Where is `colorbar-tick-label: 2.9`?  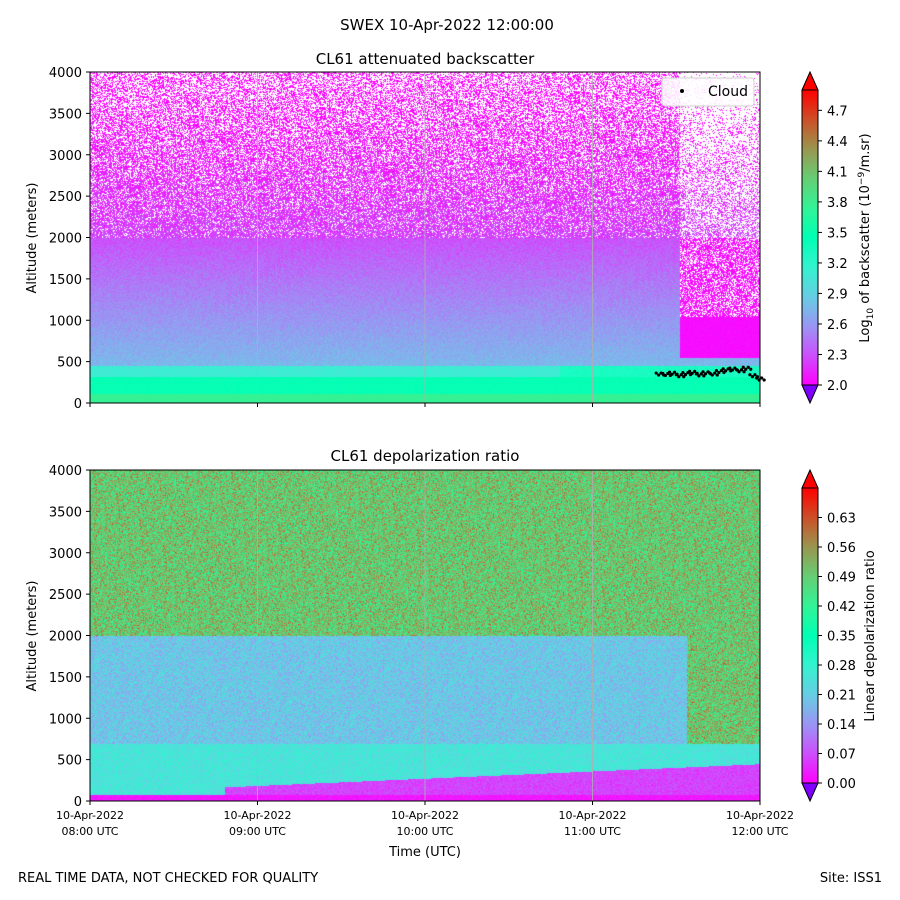 colorbar-tick-label: 2.9 is located at coordinates (837, 294).